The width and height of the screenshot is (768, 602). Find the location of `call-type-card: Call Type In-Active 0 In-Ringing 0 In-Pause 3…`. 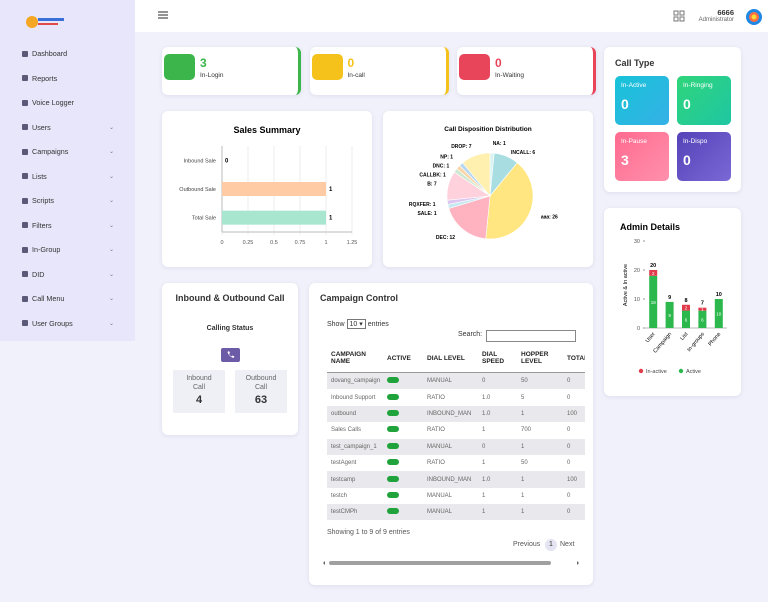

call-type-card: Call Type In-Active 0 In-Ringing 0 In-Pause 3… is located at coordinates (672, 119).